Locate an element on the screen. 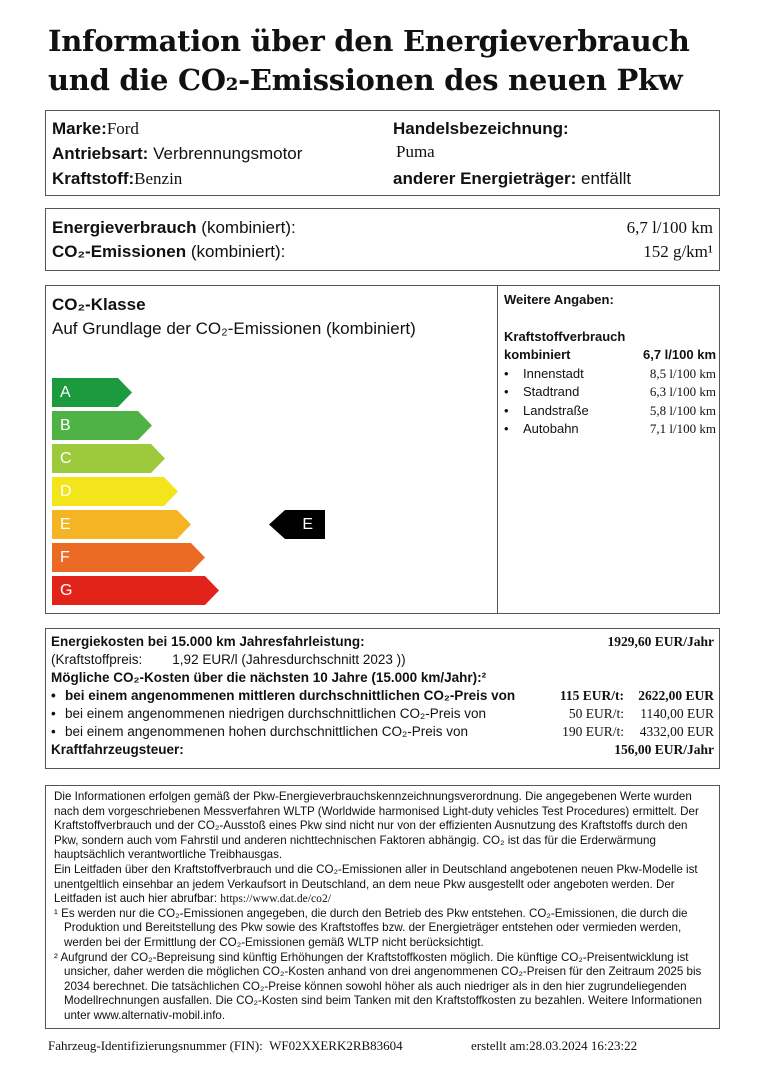  antrieb-label: Antriebsart: is located at coordinates (100, 153).